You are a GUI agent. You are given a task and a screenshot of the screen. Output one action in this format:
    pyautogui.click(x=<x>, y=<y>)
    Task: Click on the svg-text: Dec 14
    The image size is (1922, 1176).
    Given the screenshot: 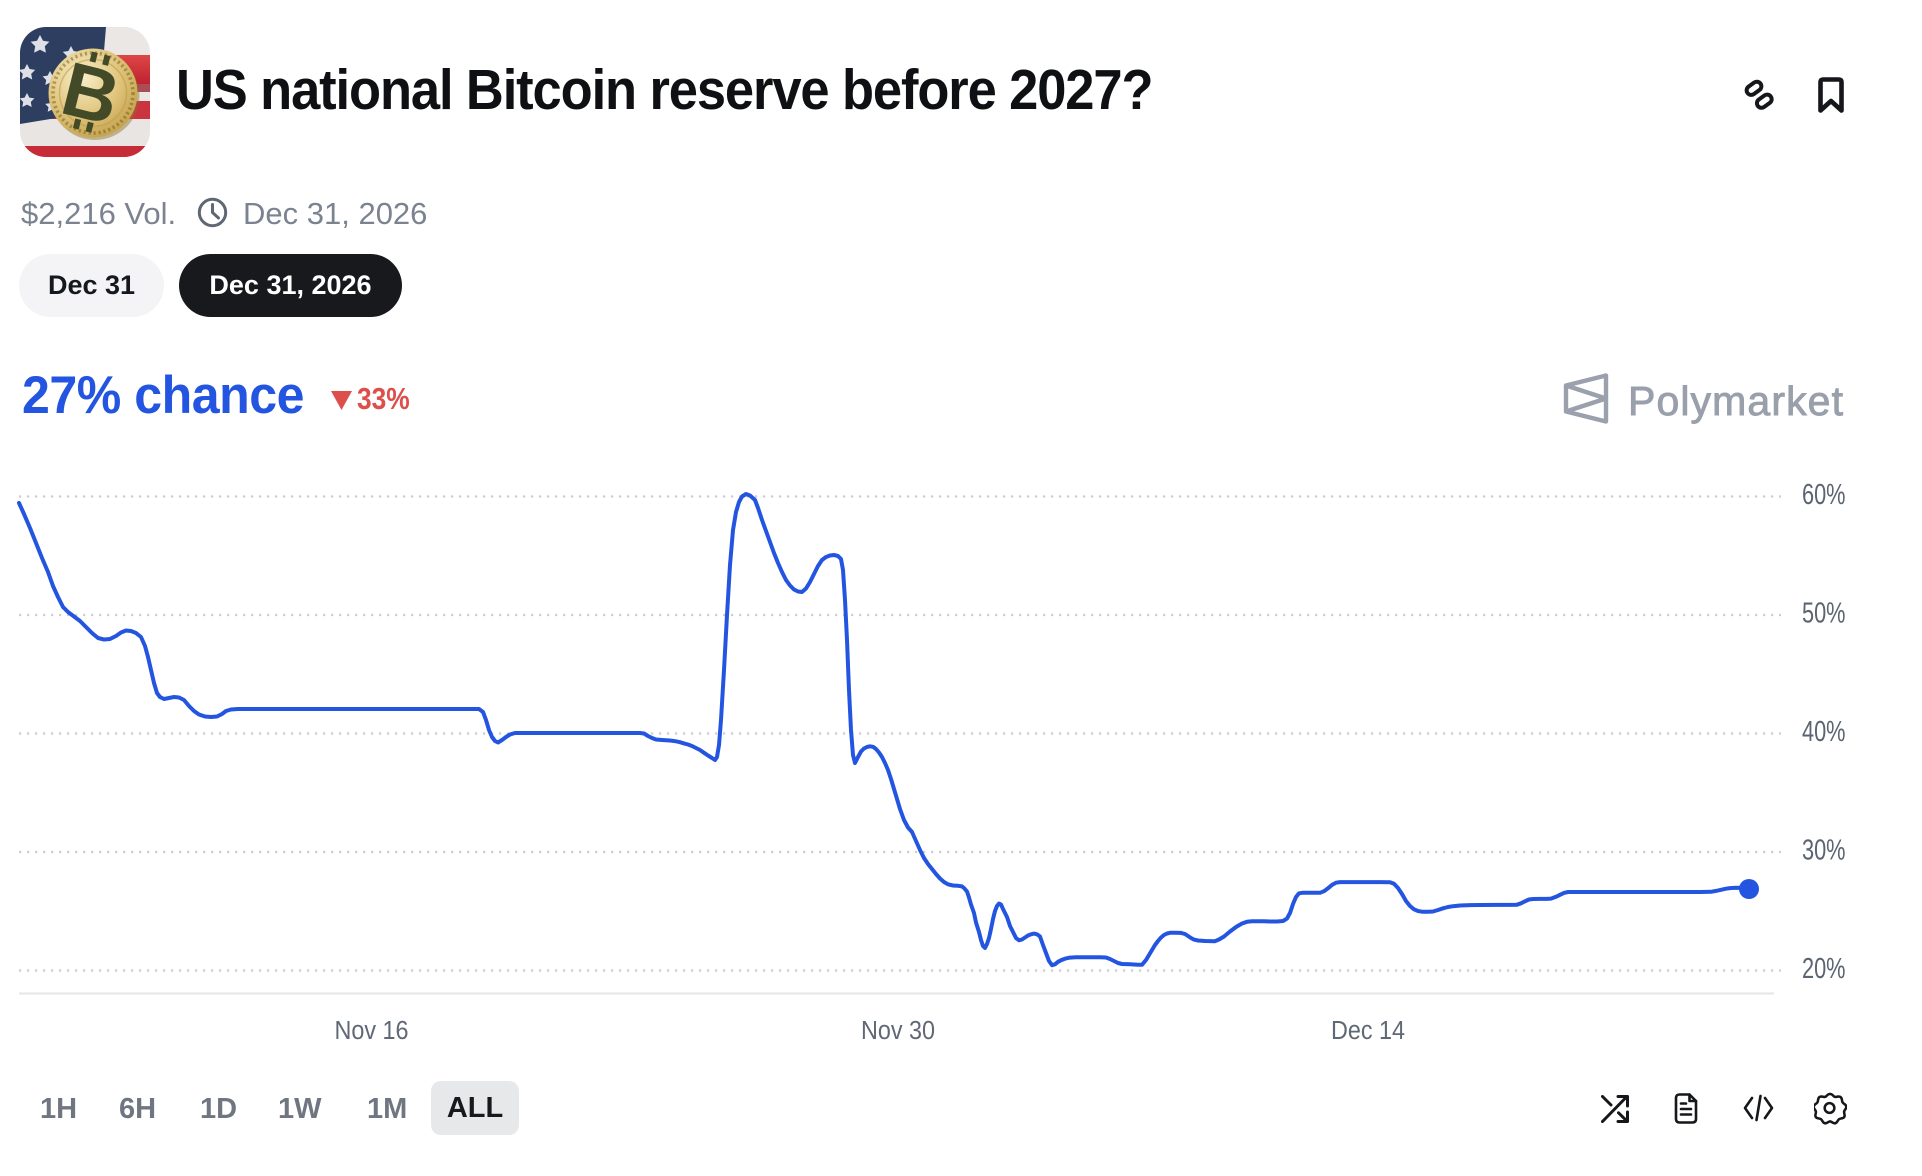 What is the action you would take?
    pyautogui.click(x=1368, y=1031)
    